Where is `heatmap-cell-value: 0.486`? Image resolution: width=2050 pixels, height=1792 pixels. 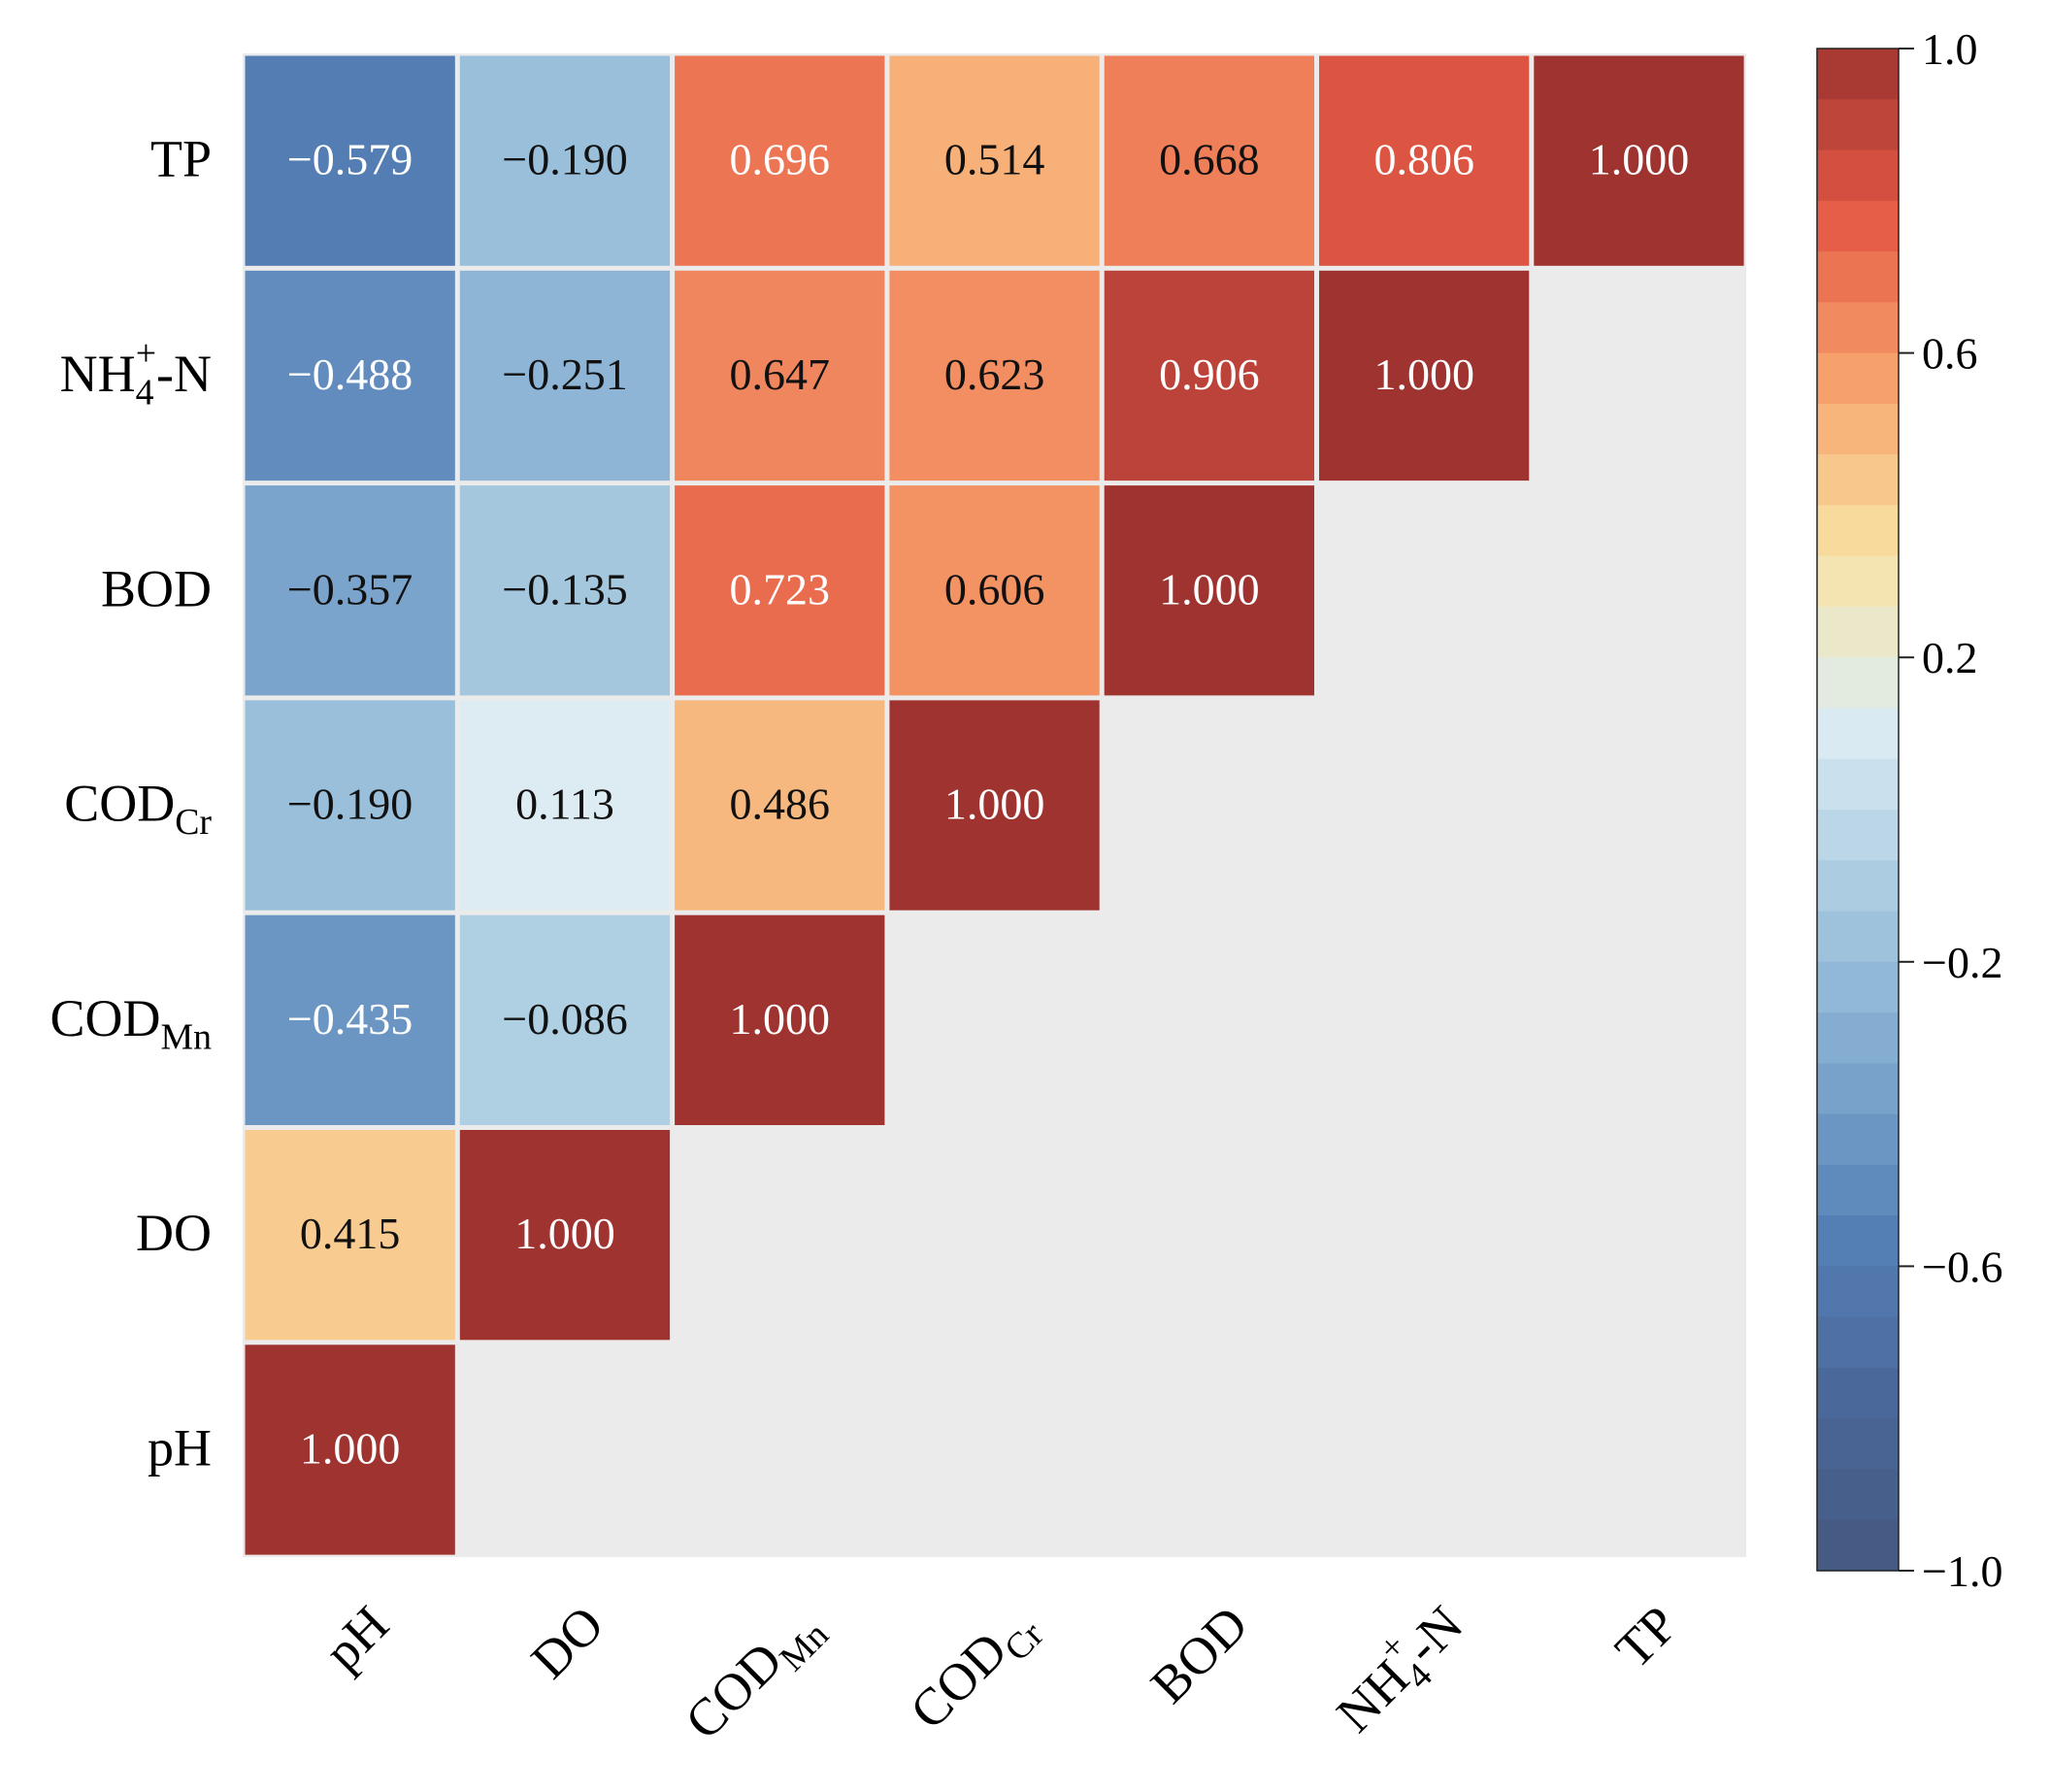
heatmap-cell-value: 0.486 is located at coordinates (781, 805).